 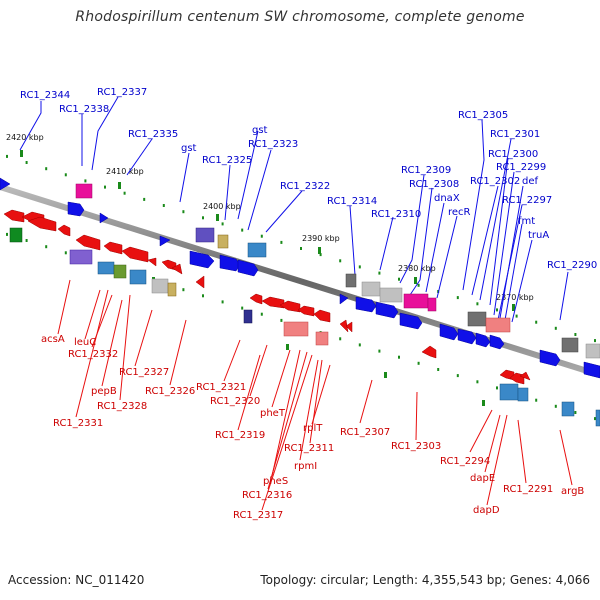 I want to click on gene-label: RC1_2311, so click(x=309, y=448).